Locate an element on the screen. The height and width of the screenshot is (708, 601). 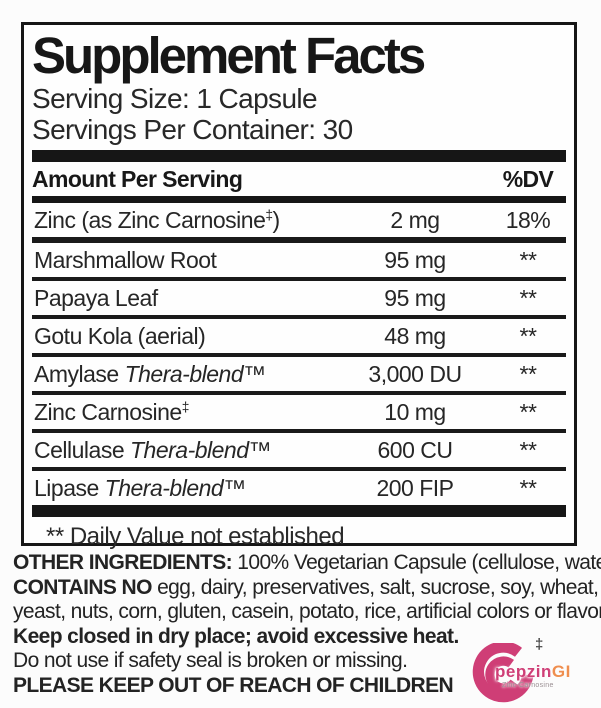
servings-per-container: Servings Per Container: 30 is located at coordinates (192, 129).